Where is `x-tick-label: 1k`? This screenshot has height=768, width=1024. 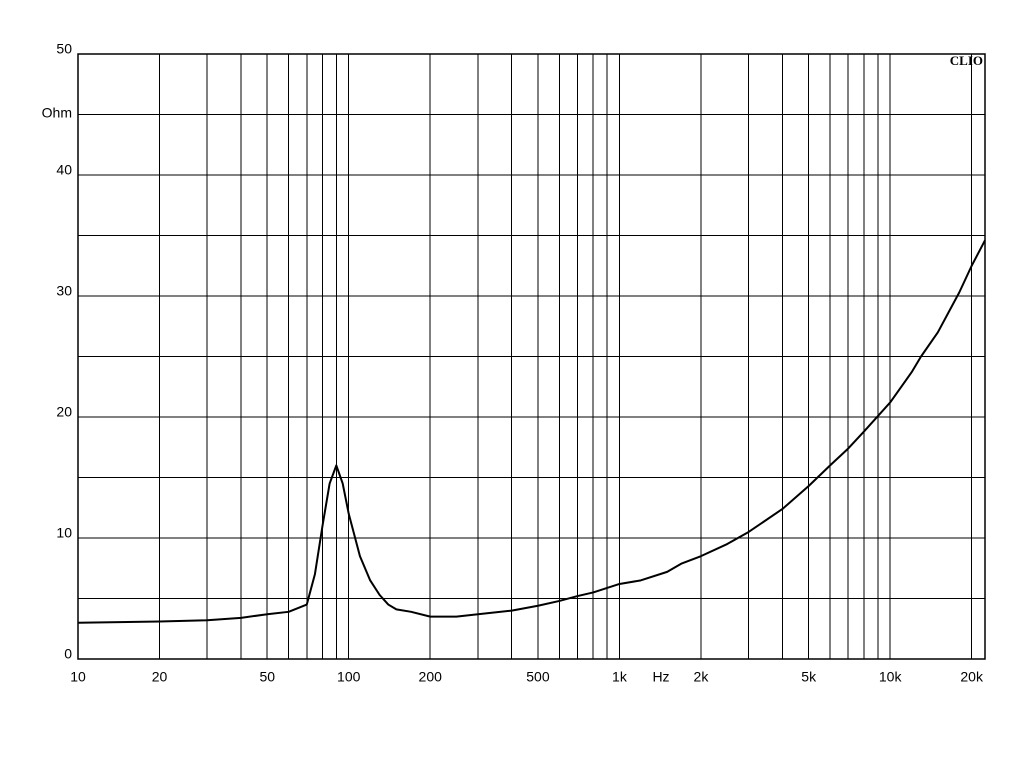 x-tick-label: 1k is located at coordinates (620, 677).